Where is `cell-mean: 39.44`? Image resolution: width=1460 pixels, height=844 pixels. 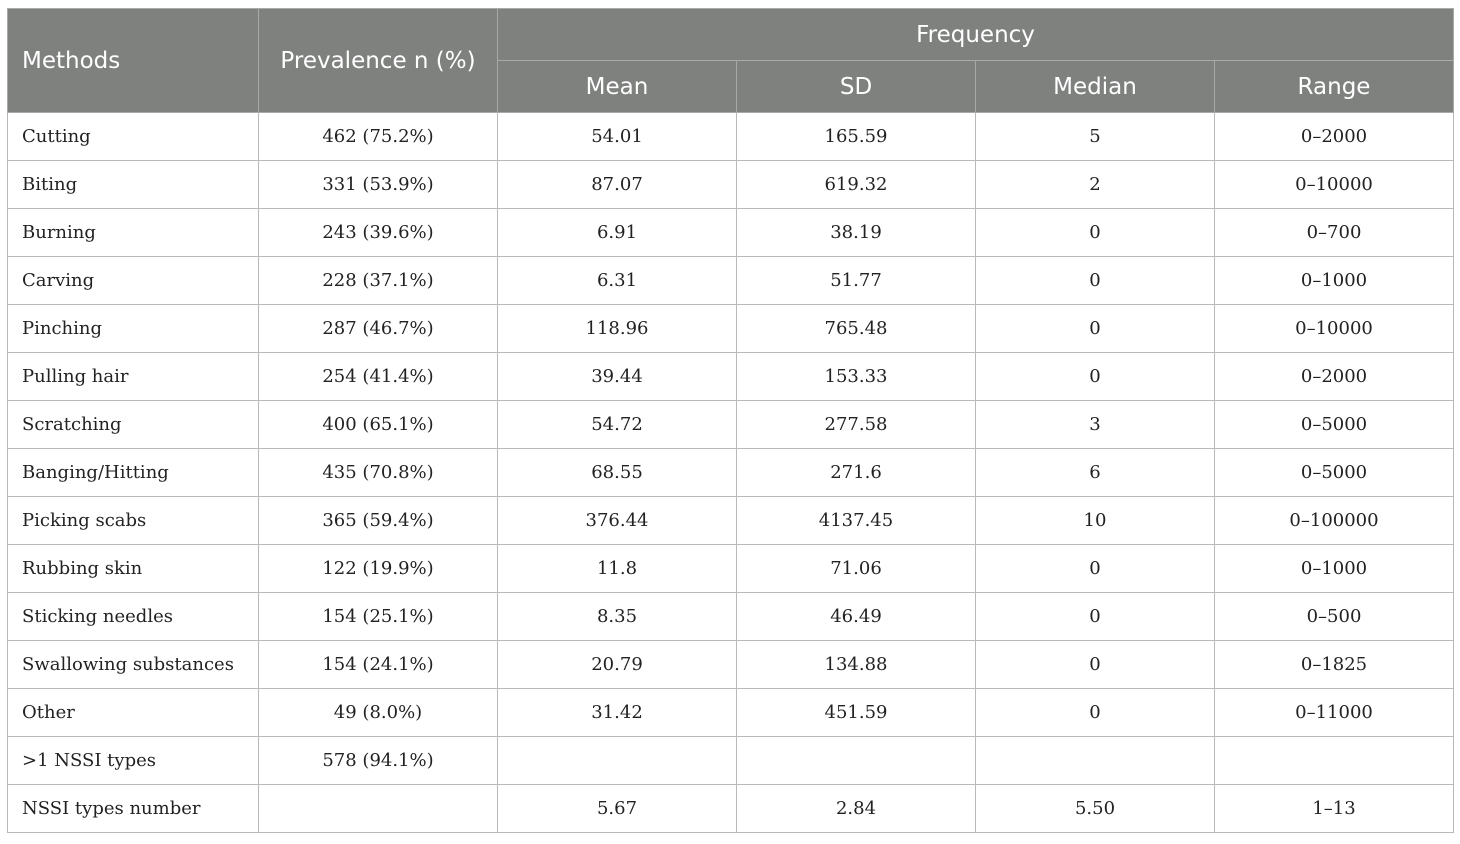 cell-mean: 39.44 is located at coordinates (617, 376).